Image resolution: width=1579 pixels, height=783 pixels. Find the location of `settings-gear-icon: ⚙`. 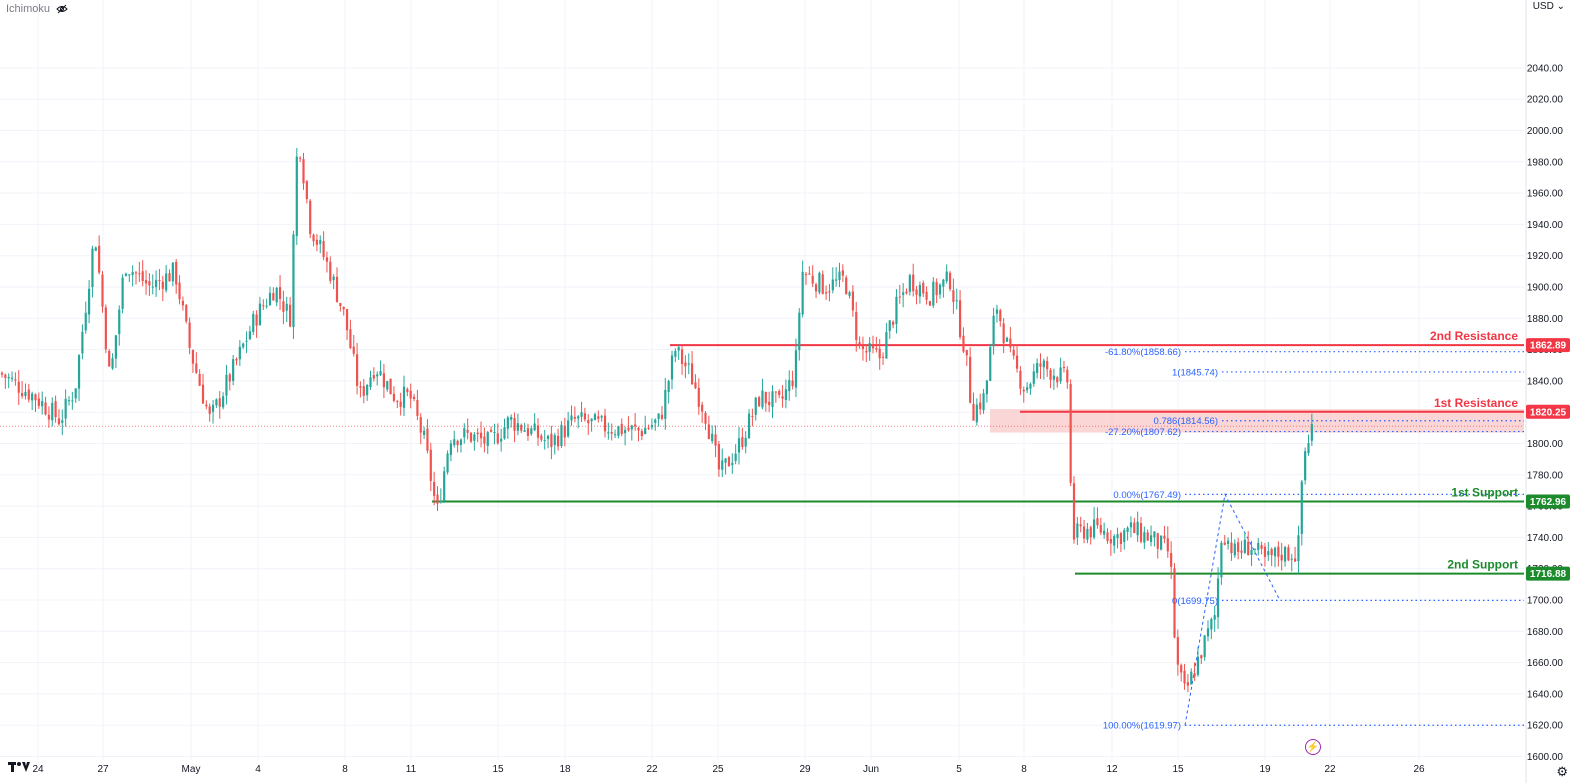

settings-gear-icon: ⚙ is located at coordinates (1562, 771).